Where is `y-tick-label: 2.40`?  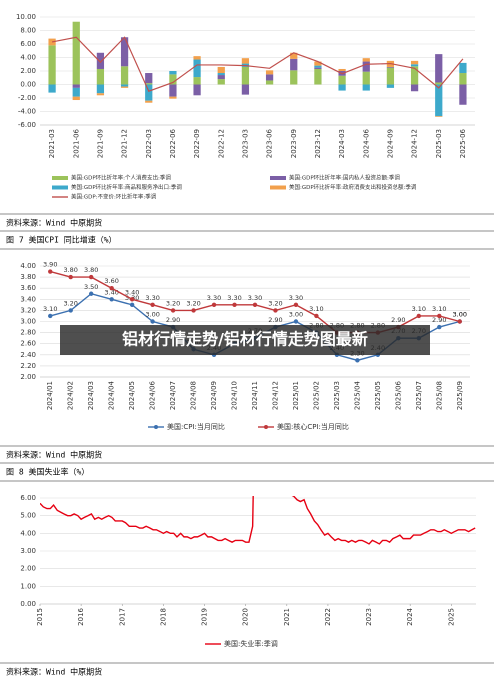
y-tick-label: 2.40 is located at coordinates (28, 355).